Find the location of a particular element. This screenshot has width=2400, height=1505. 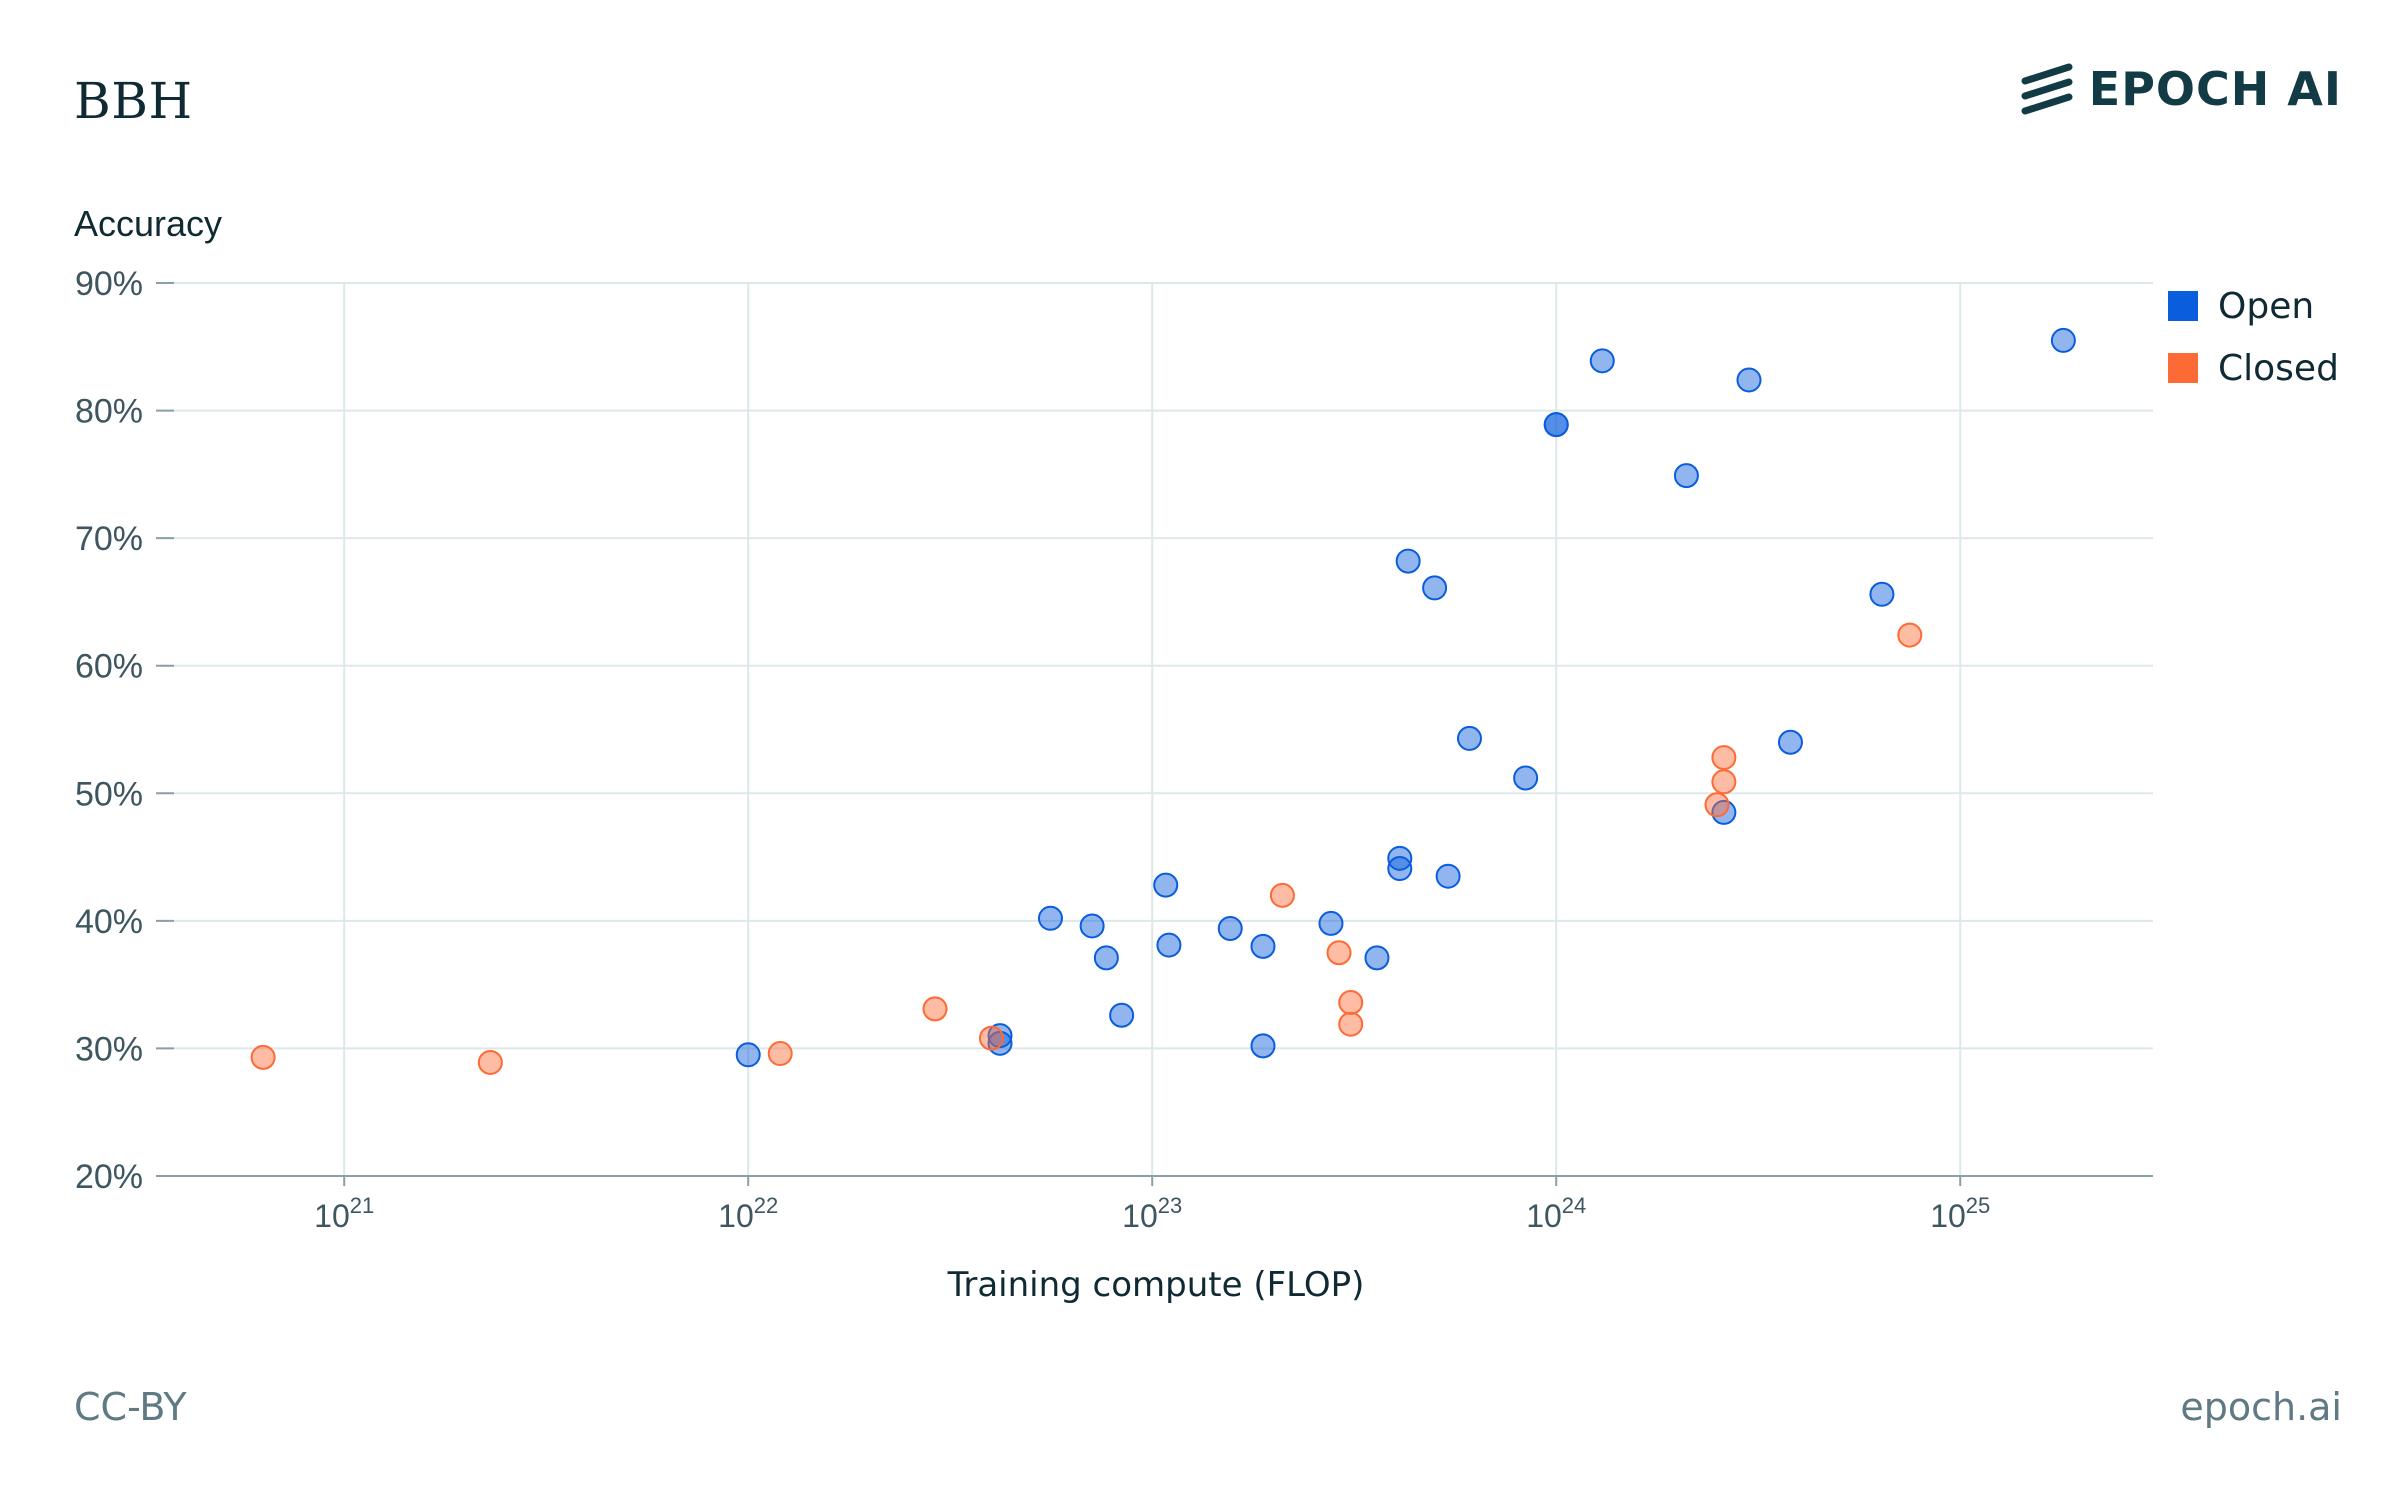

x-tick-label: 1024 is located at coordinates (1556, 1213).